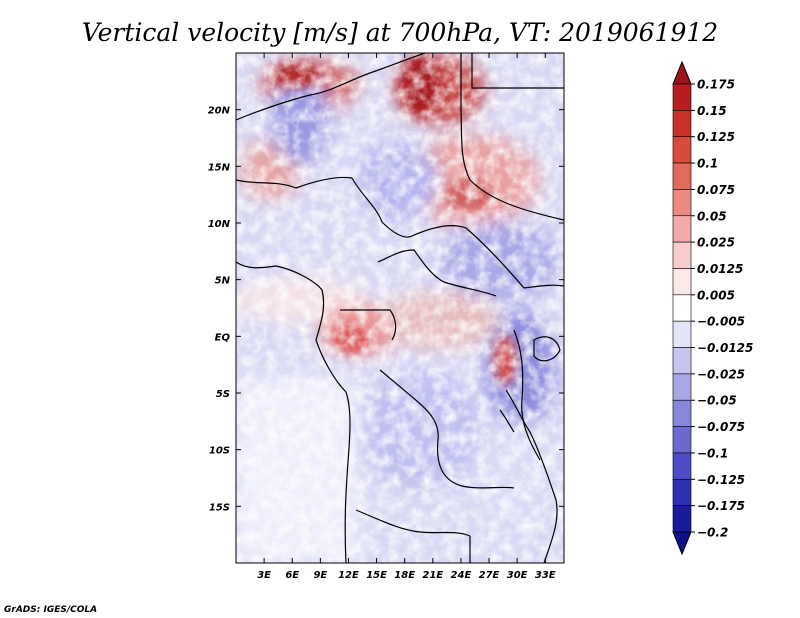  What do you see at coordinates (725, 348) in the screenshot?
I see `colorbar-label: −0.0125` at bounding box center [725, 348].